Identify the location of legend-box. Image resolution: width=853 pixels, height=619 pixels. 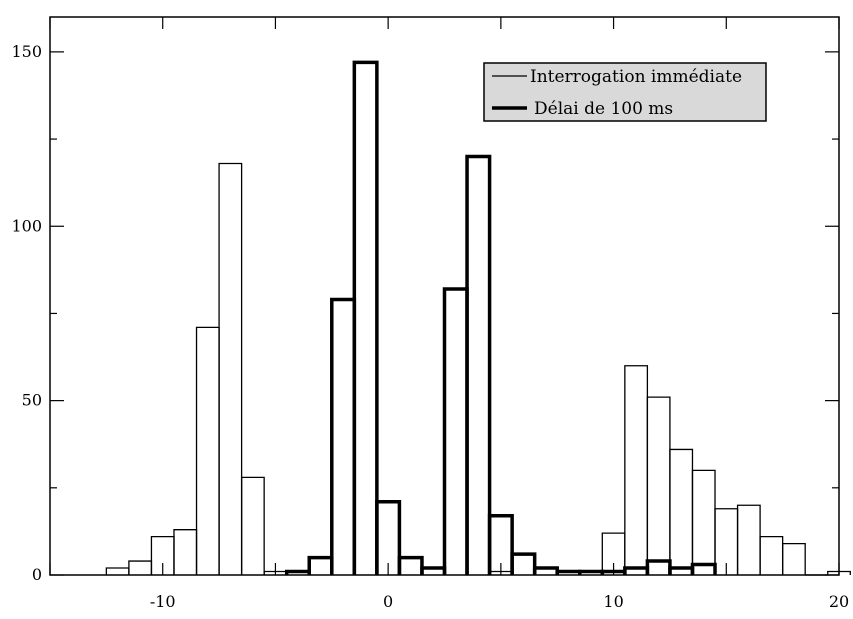
(625, 92).